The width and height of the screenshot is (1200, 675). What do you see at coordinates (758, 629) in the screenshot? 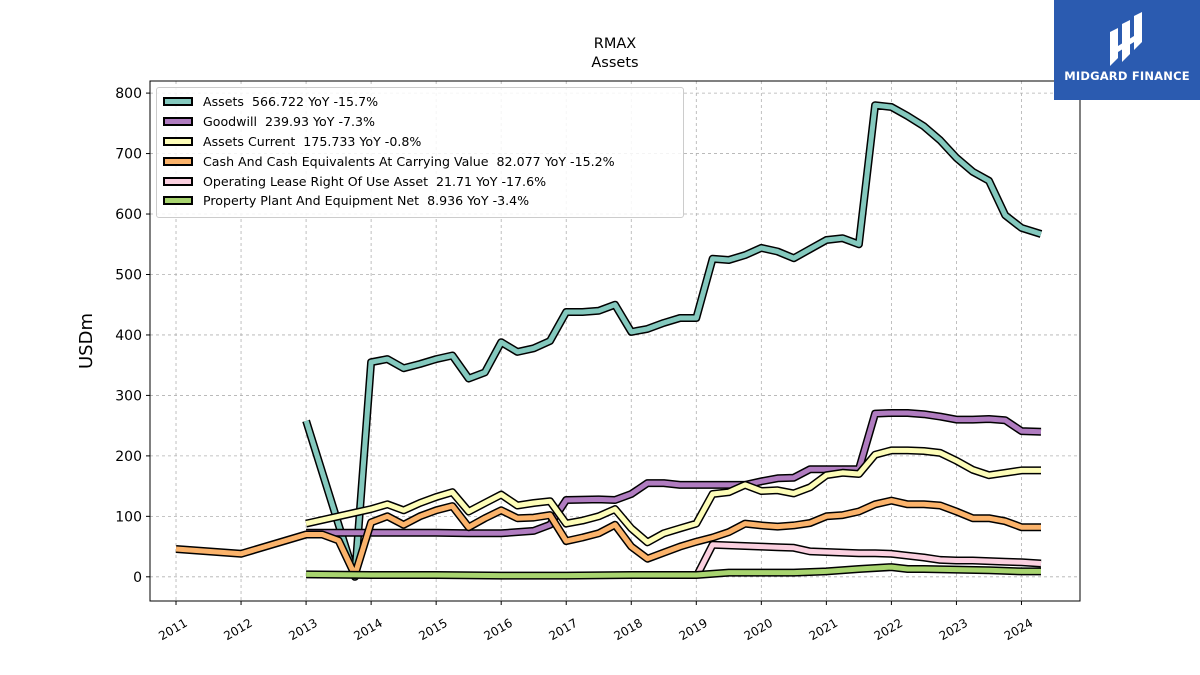
I see `x-tick-label: 2020` at bounding box center [758, 629].